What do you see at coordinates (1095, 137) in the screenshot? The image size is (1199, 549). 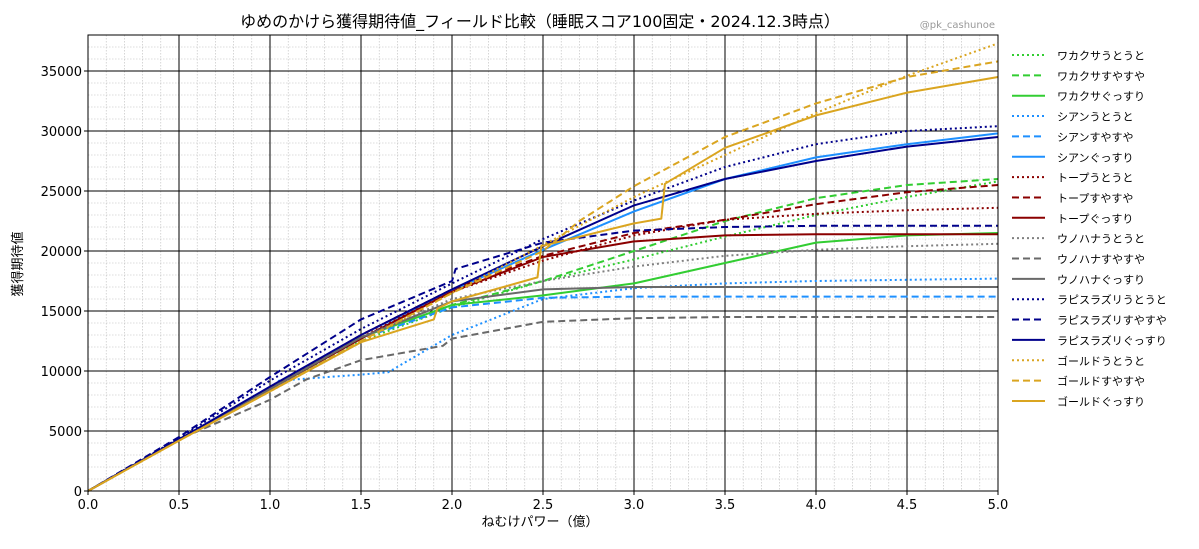 I see `legend-label: シアンすやすや` at bounding box center [1095, 137].